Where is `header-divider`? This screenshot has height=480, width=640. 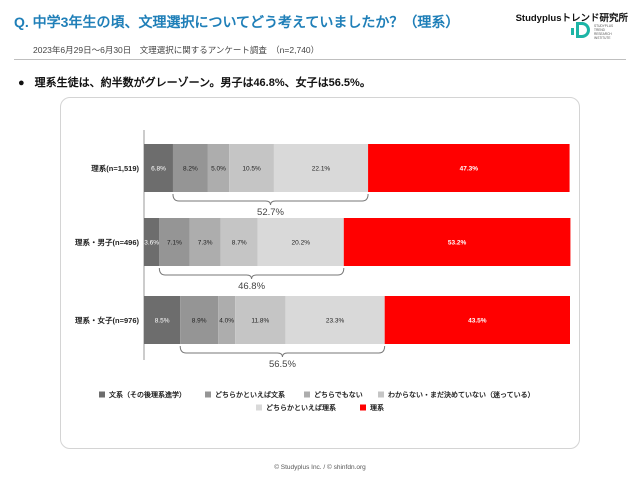 header-divider is located at coordinates (320, 59).